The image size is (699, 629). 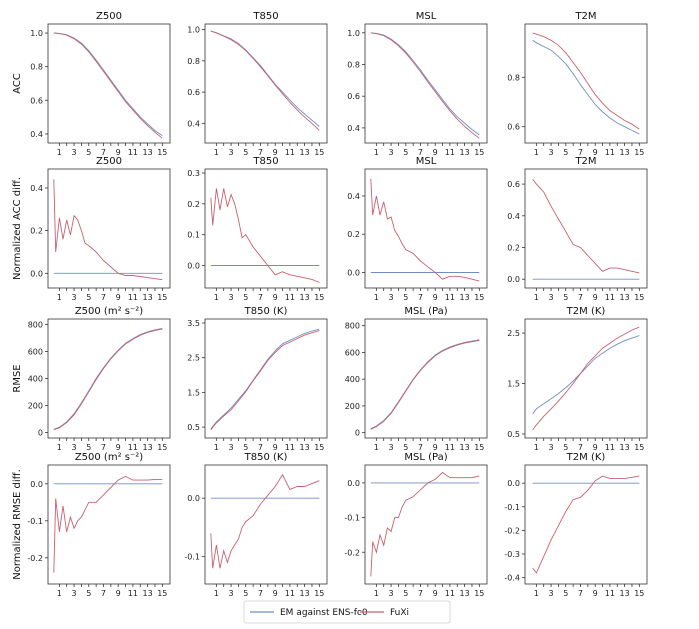 What do you see at coordinates (193, 235) in the screenshot?
I see `y-tick-label: 0.1` at bounding box center [193, 235].